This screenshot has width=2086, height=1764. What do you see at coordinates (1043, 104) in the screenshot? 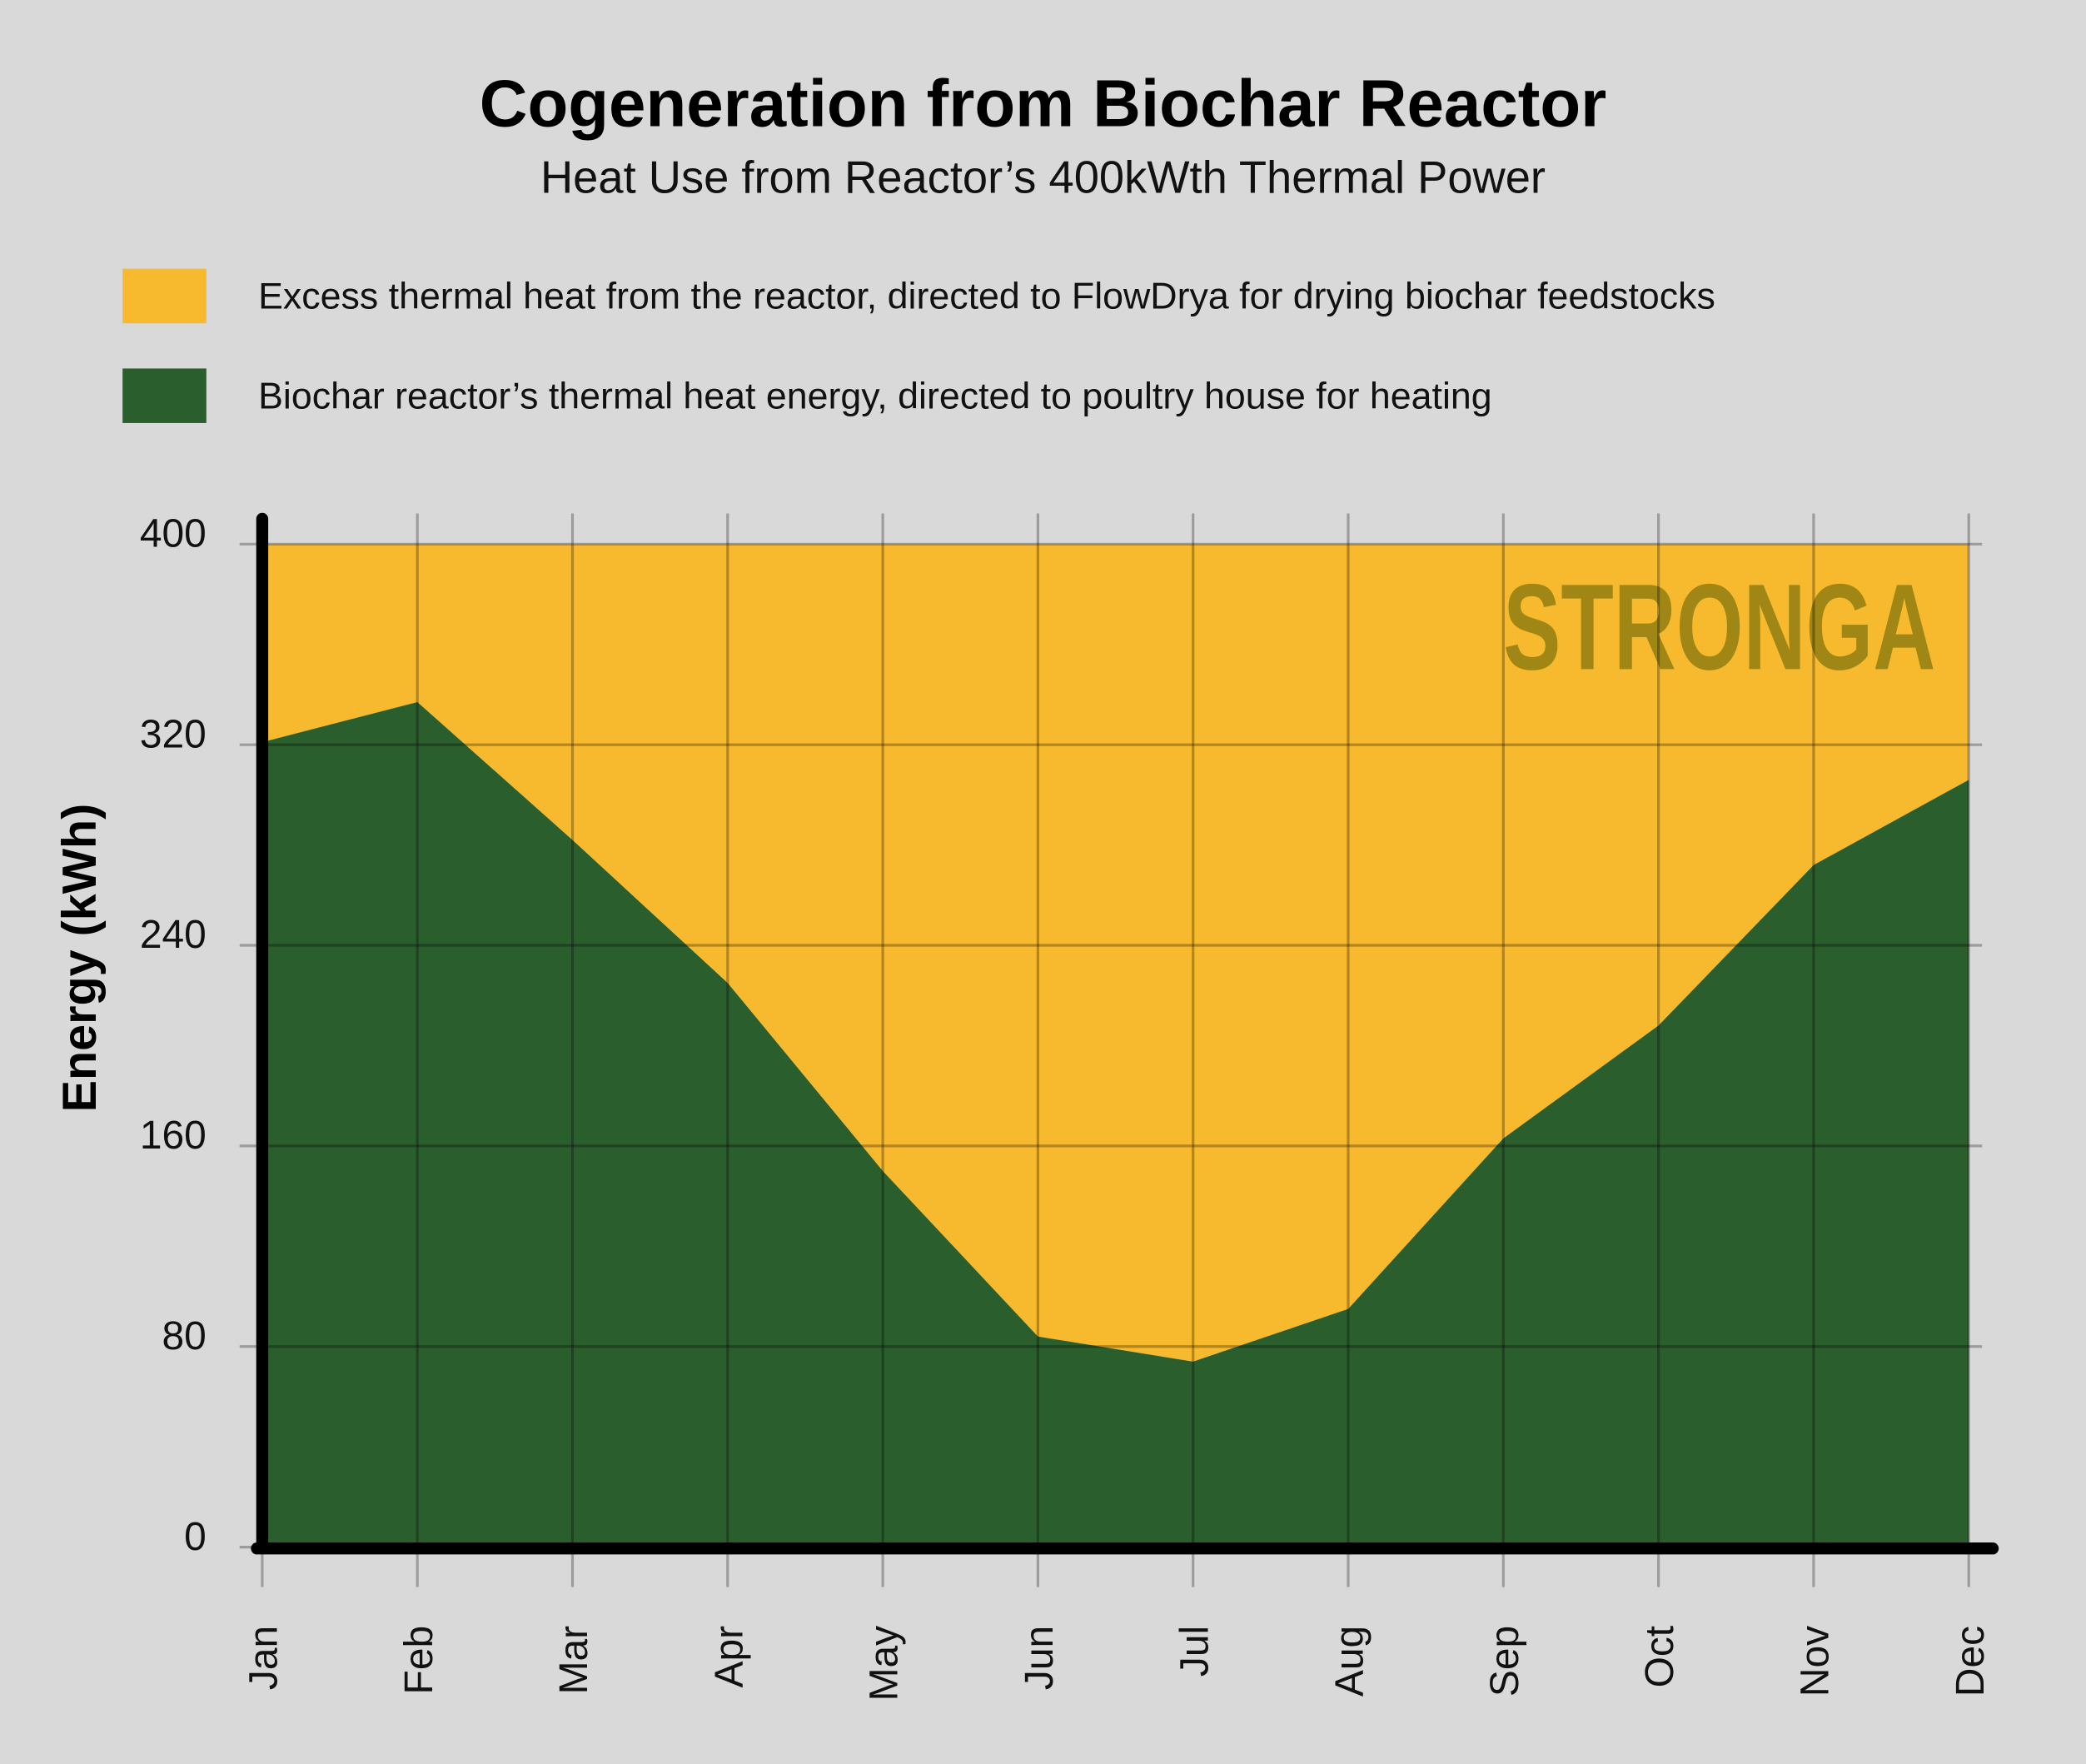
I see `chart-title: Cogeneration from Biochar Reactor` at bounding box center [1043, 104].